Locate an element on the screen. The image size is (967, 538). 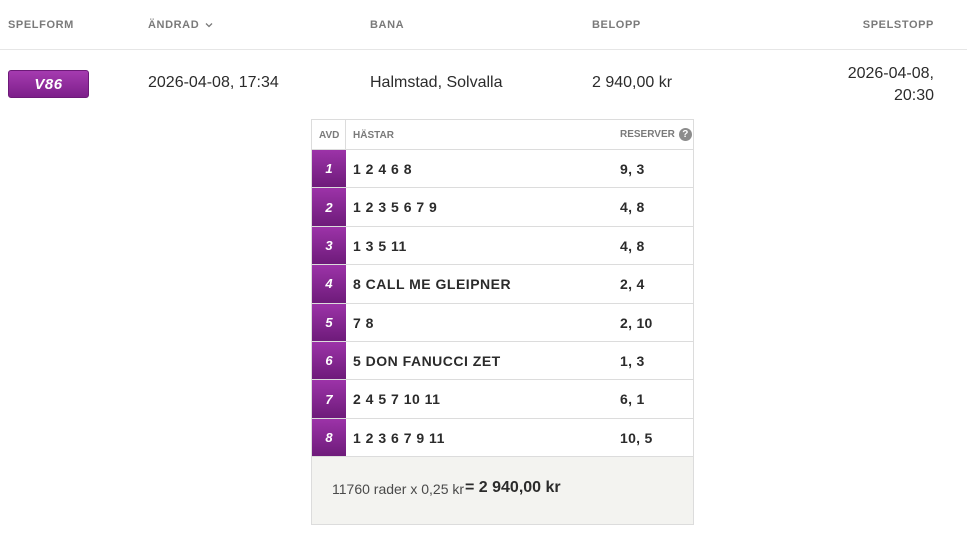
leg-number: 2 is located at coordinates (329, 207).